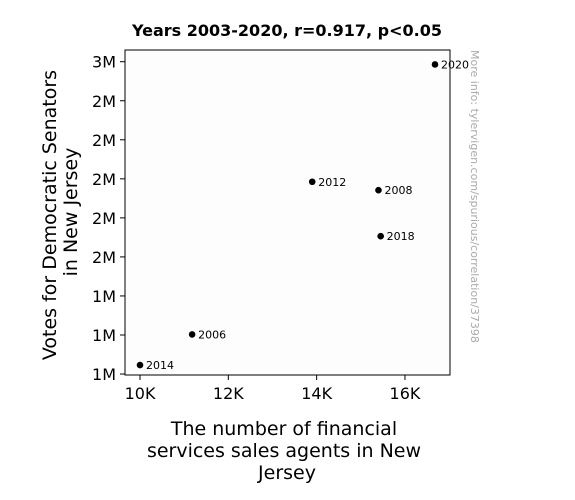 The width and height of the screenshot is (575, 500). I want to click on data-point-label-2018: 2018, so click(401, 236).